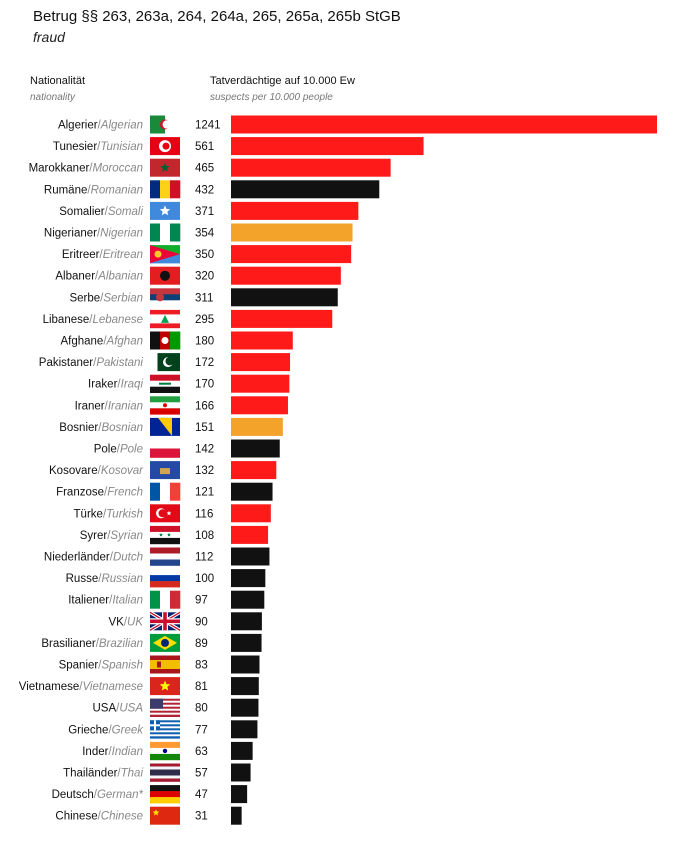  Describe the element at coordinates (132, 385) in the screenshot. I see `category-label-en: Iraqi` at that location.